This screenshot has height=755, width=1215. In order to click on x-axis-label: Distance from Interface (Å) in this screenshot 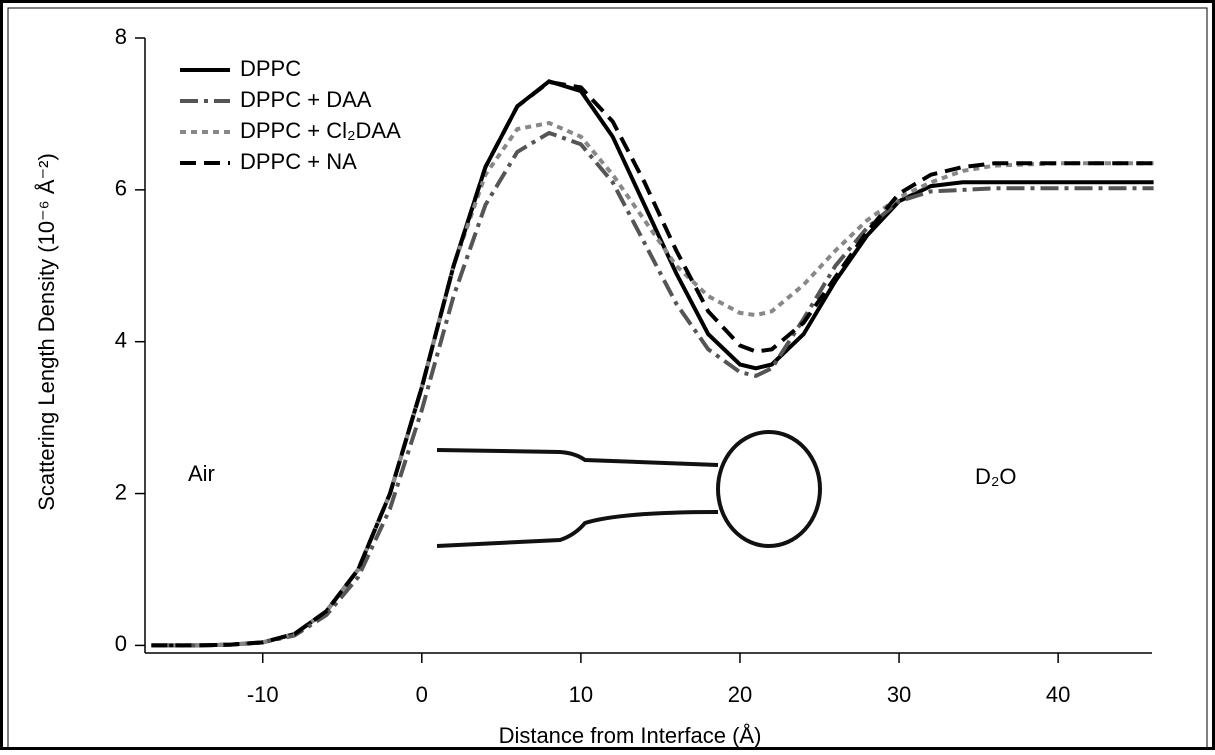, I will do `click(630, 735)`.